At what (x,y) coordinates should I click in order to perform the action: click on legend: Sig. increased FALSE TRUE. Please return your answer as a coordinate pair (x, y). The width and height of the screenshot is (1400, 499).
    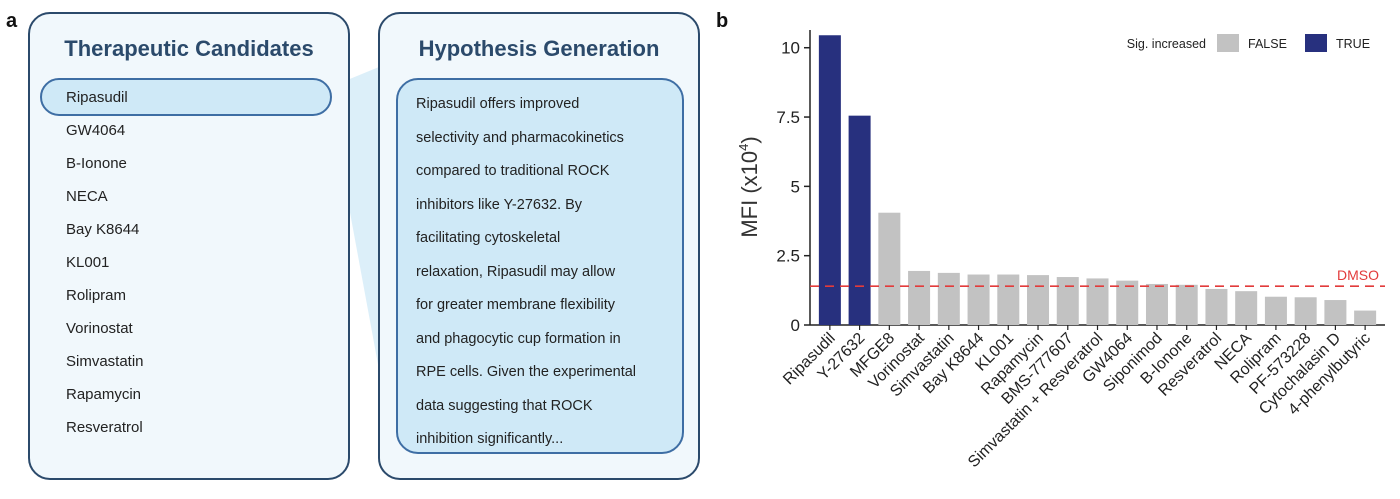
    Looking at the image, I should click on (1248, 43).